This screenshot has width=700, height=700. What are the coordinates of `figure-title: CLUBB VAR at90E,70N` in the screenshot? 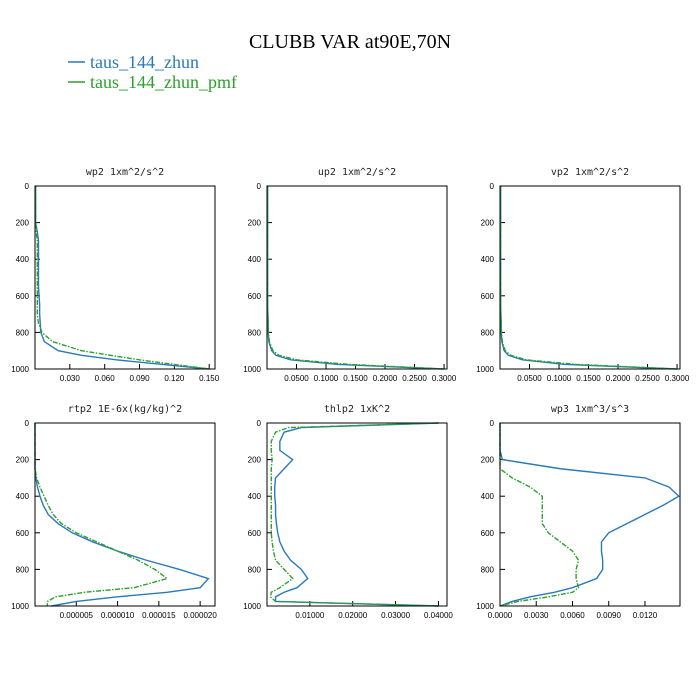 It's located at (350, 42).